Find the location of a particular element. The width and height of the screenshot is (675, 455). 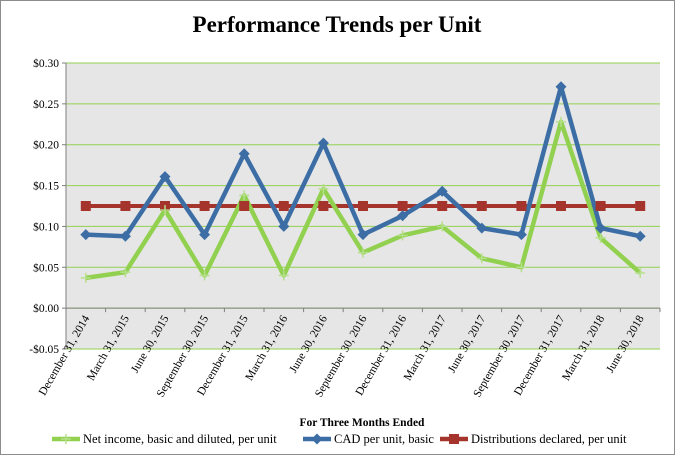

x-axis-label: For Three Months Ended is located at coordinates (363, 423).